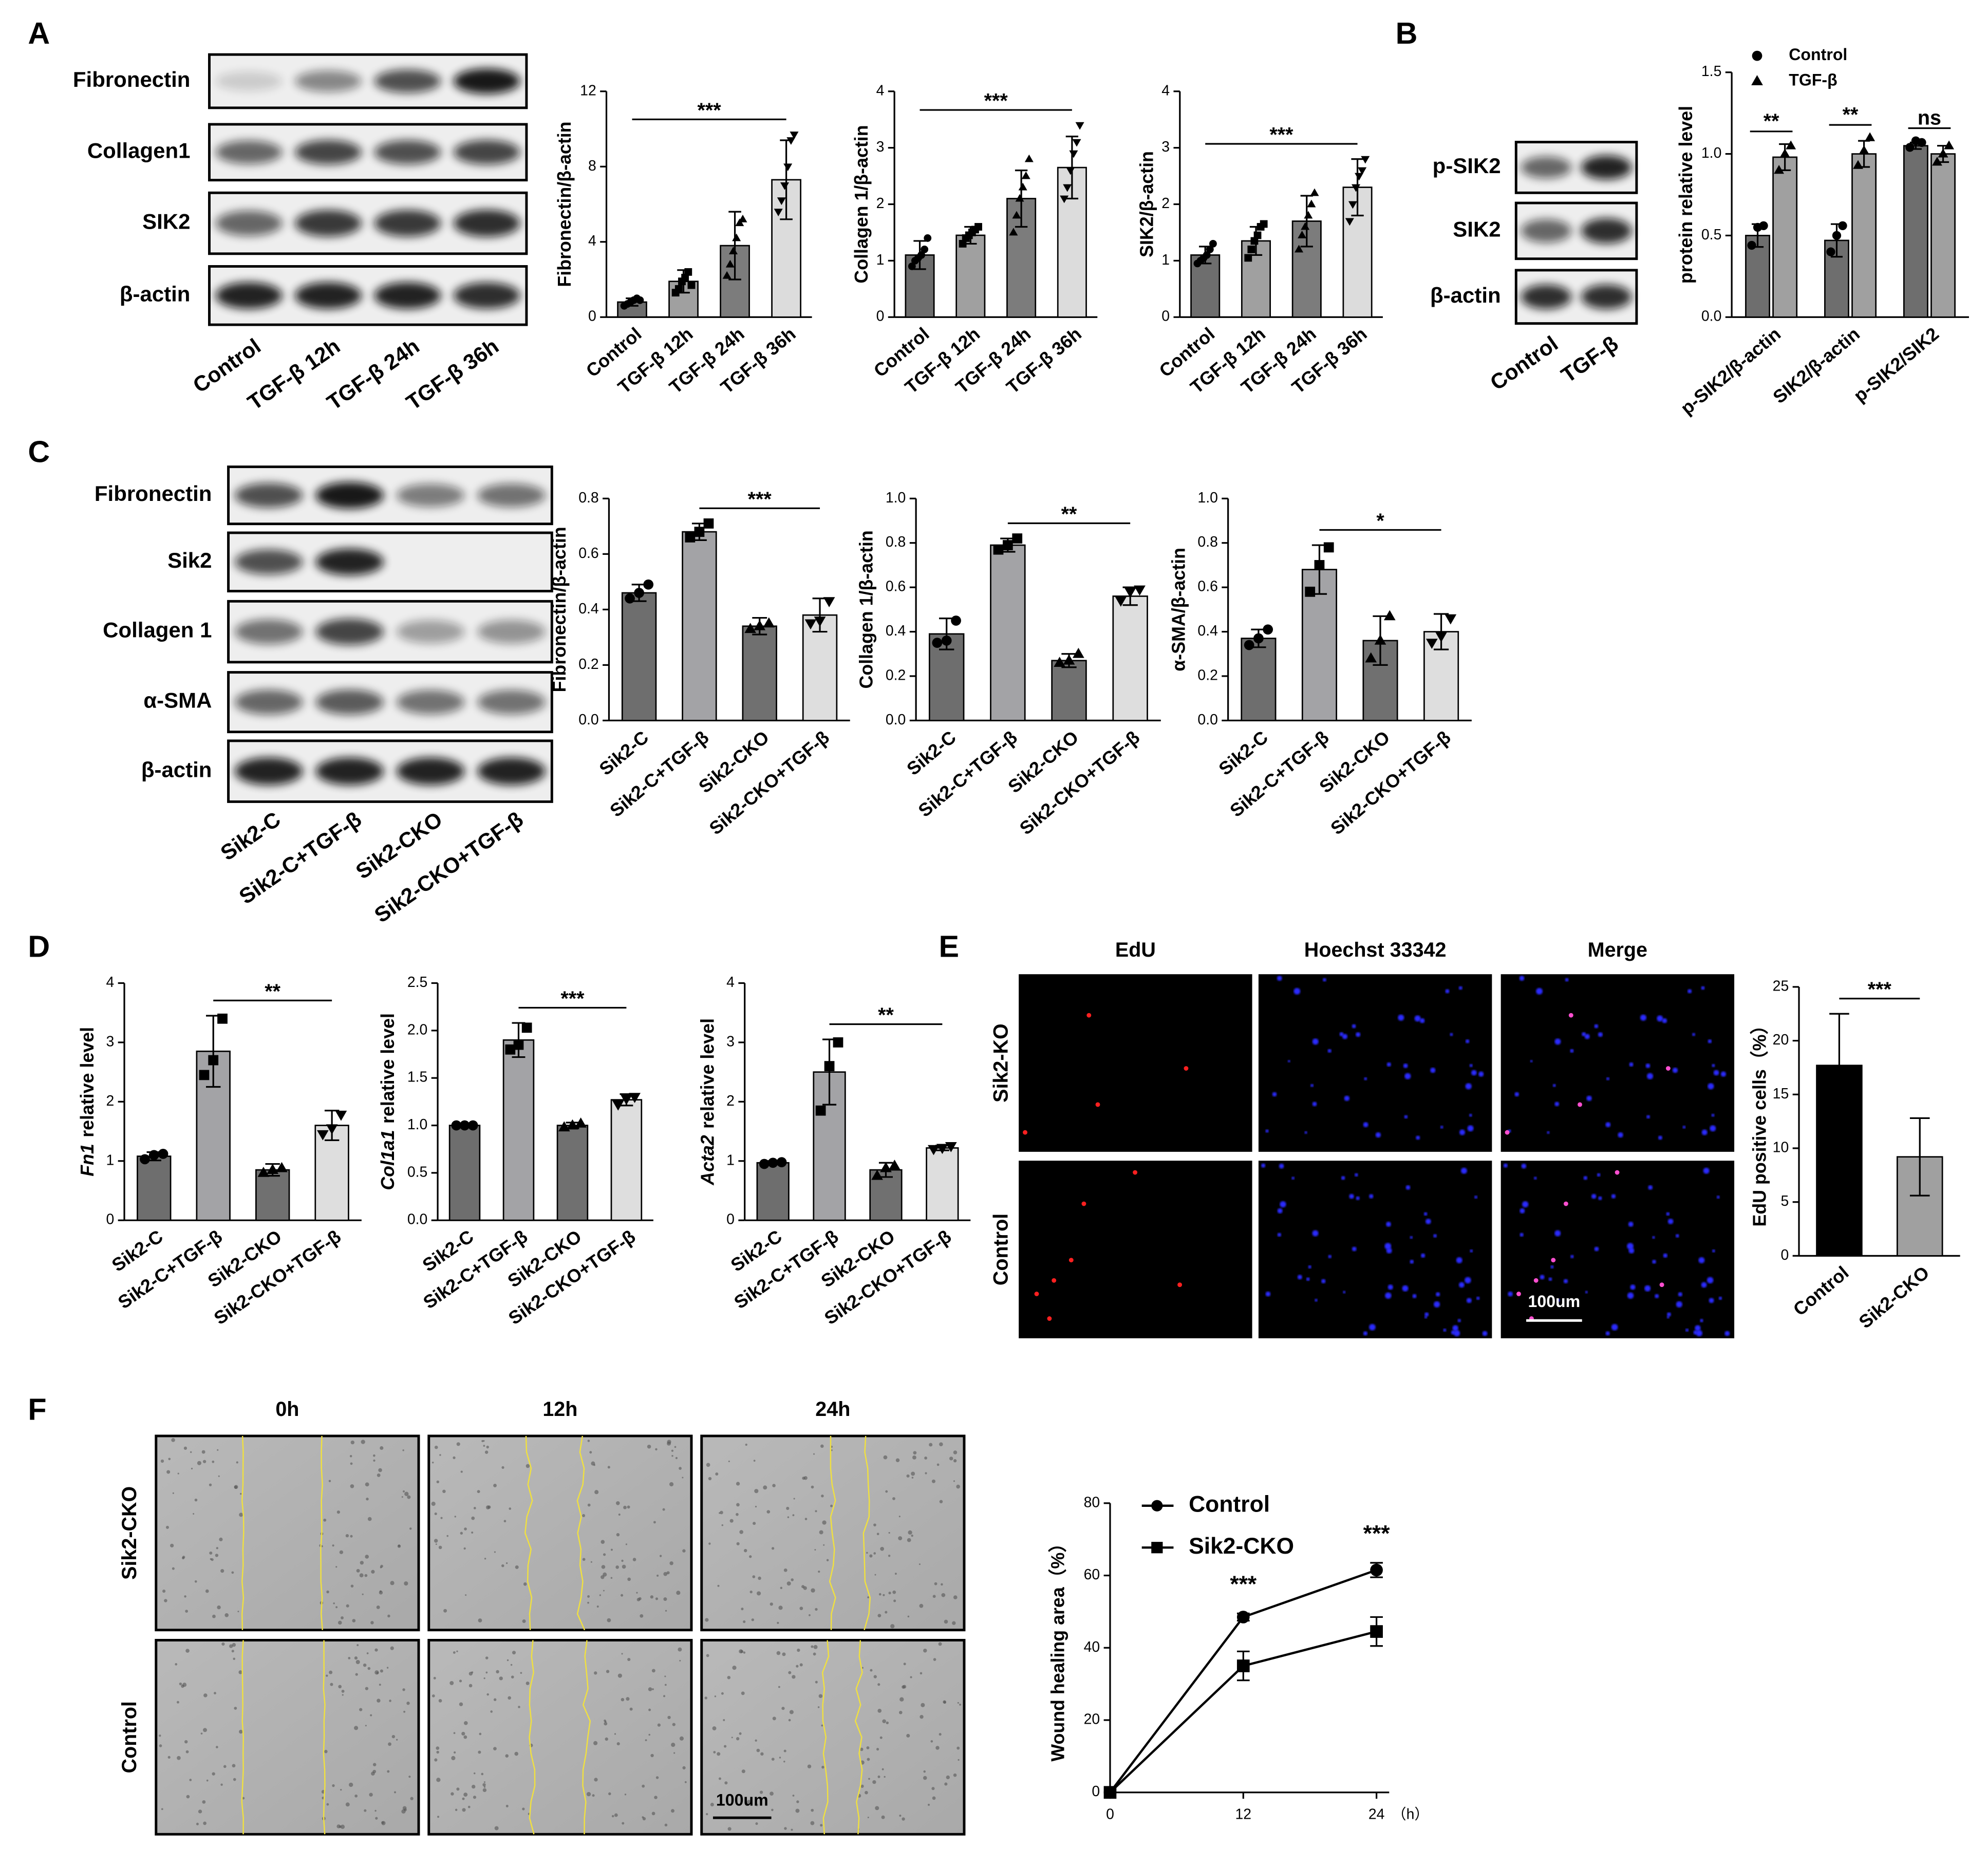  What do you see at coordinates (592, 166) in the screenshot?
I see `y-tick-label: 8` at bounding box center [592, 166].